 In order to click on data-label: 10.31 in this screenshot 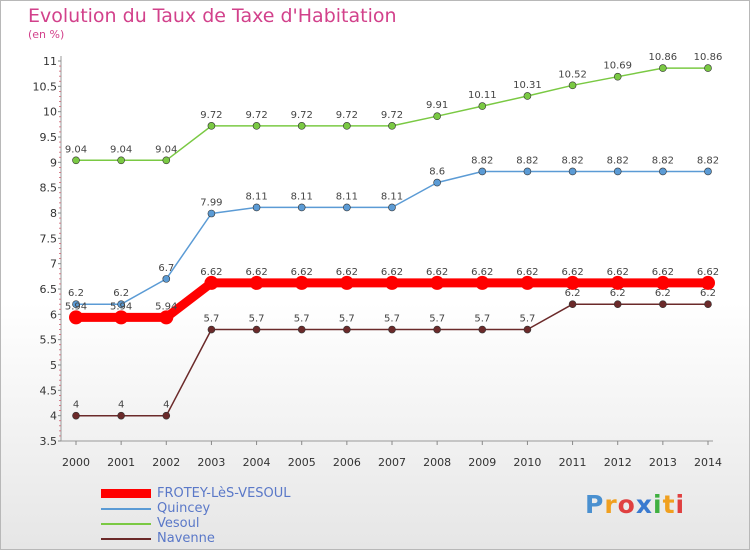, I will do `click(527, 85)`.